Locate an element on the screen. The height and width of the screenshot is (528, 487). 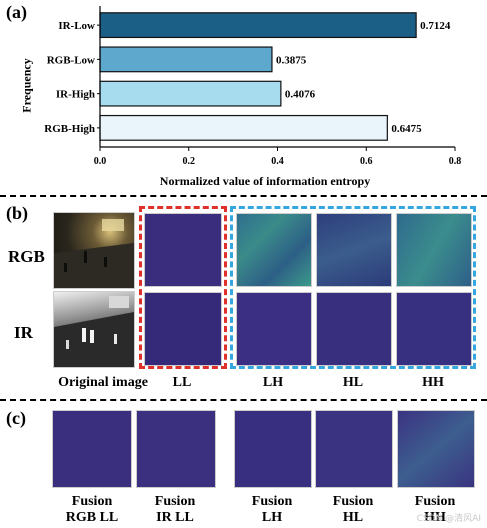
fusion-label-rgb-ll: Fusion RGB LL is located at coordinates (92, 509).